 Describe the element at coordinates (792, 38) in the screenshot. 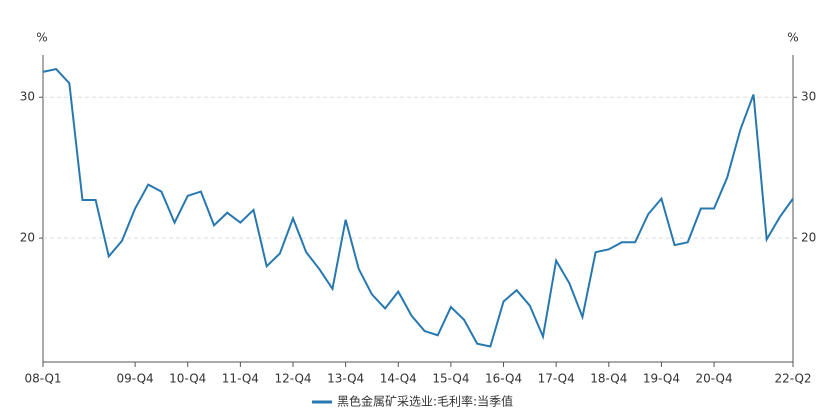

I see `y-unit-right: %` at that location.